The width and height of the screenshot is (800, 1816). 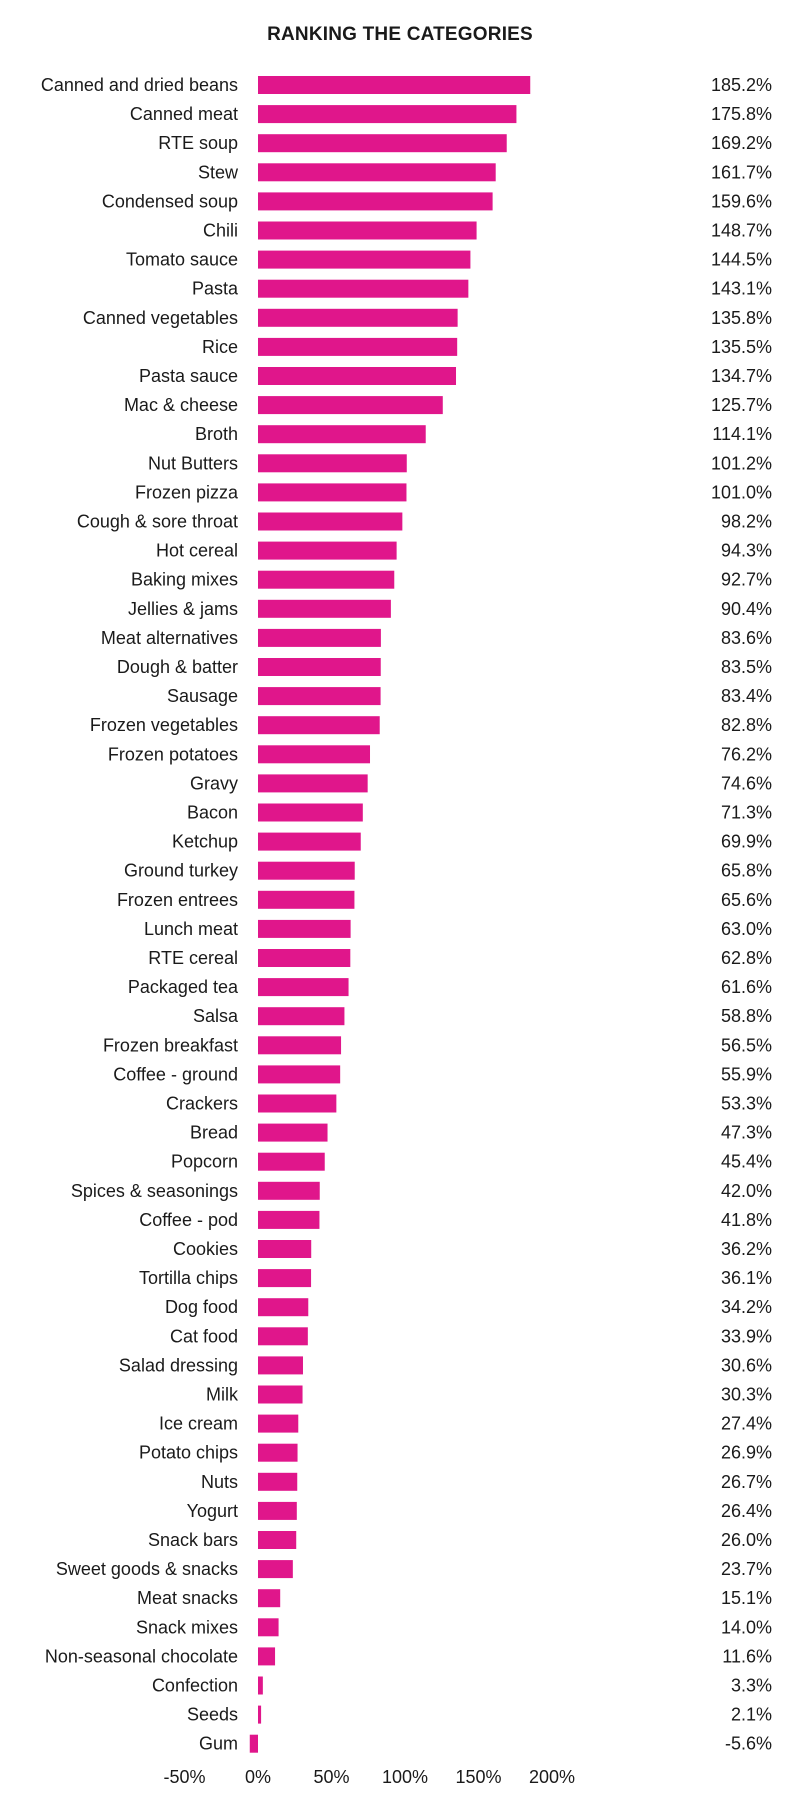 What do you see at coordinates (741, 260) in the screenshot?
I see `value-label: 144.5%` at bounding box center [741, 260].